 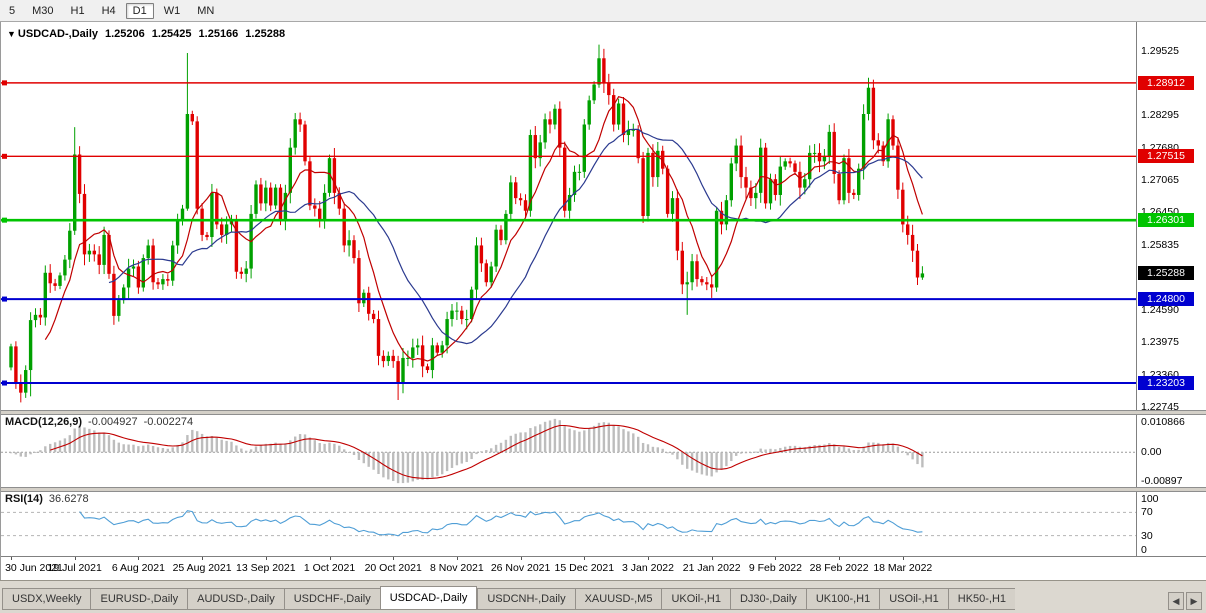 I want to click on chart-tab-USDCAD-Daily: USDCAD-,Daily, so click(x=428, y=598).